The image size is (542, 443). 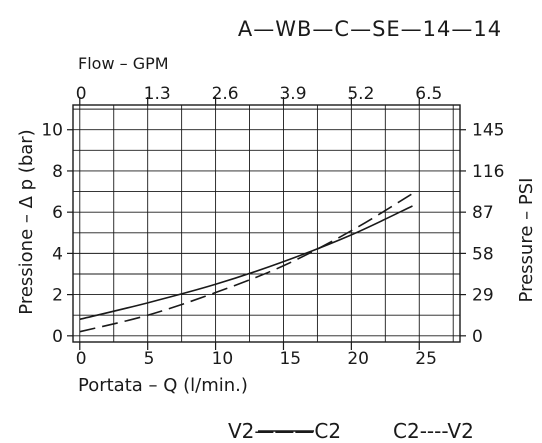 What do you see at coordinates (370, 29) in the screenshot?
I see `chart-title: A—WB—C—SE—14—14` at bounding box center [370, 29].